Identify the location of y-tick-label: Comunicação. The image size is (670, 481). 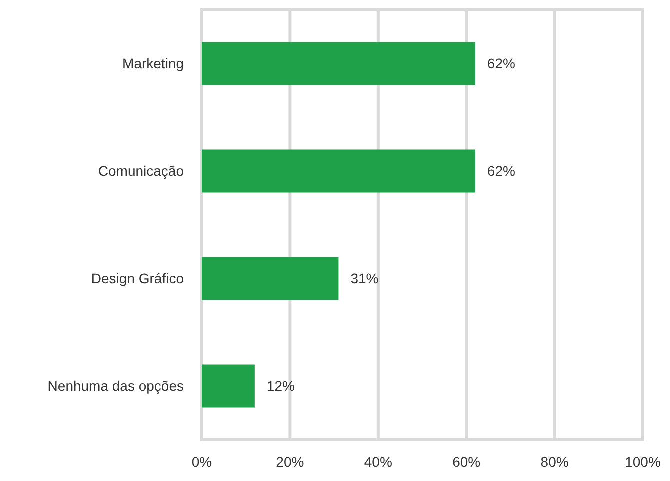
(141, 171).